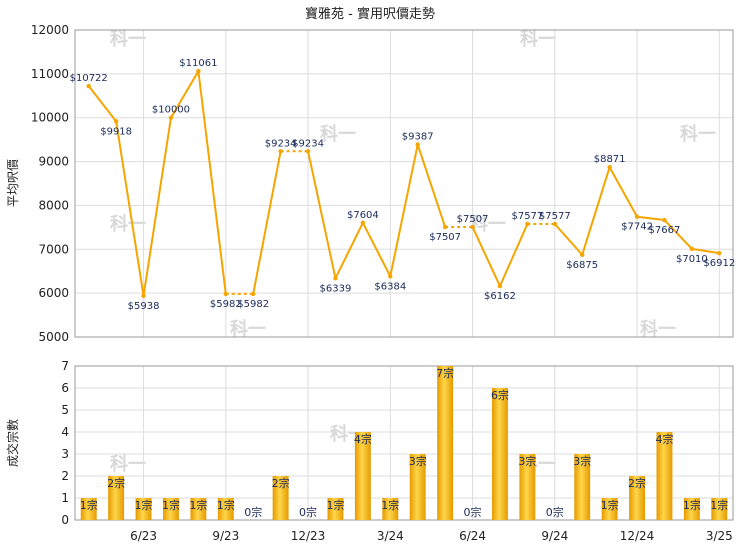 This screenshot has height=550, width=740. I want to click on line-value-label: $6875, so click(582, 265).